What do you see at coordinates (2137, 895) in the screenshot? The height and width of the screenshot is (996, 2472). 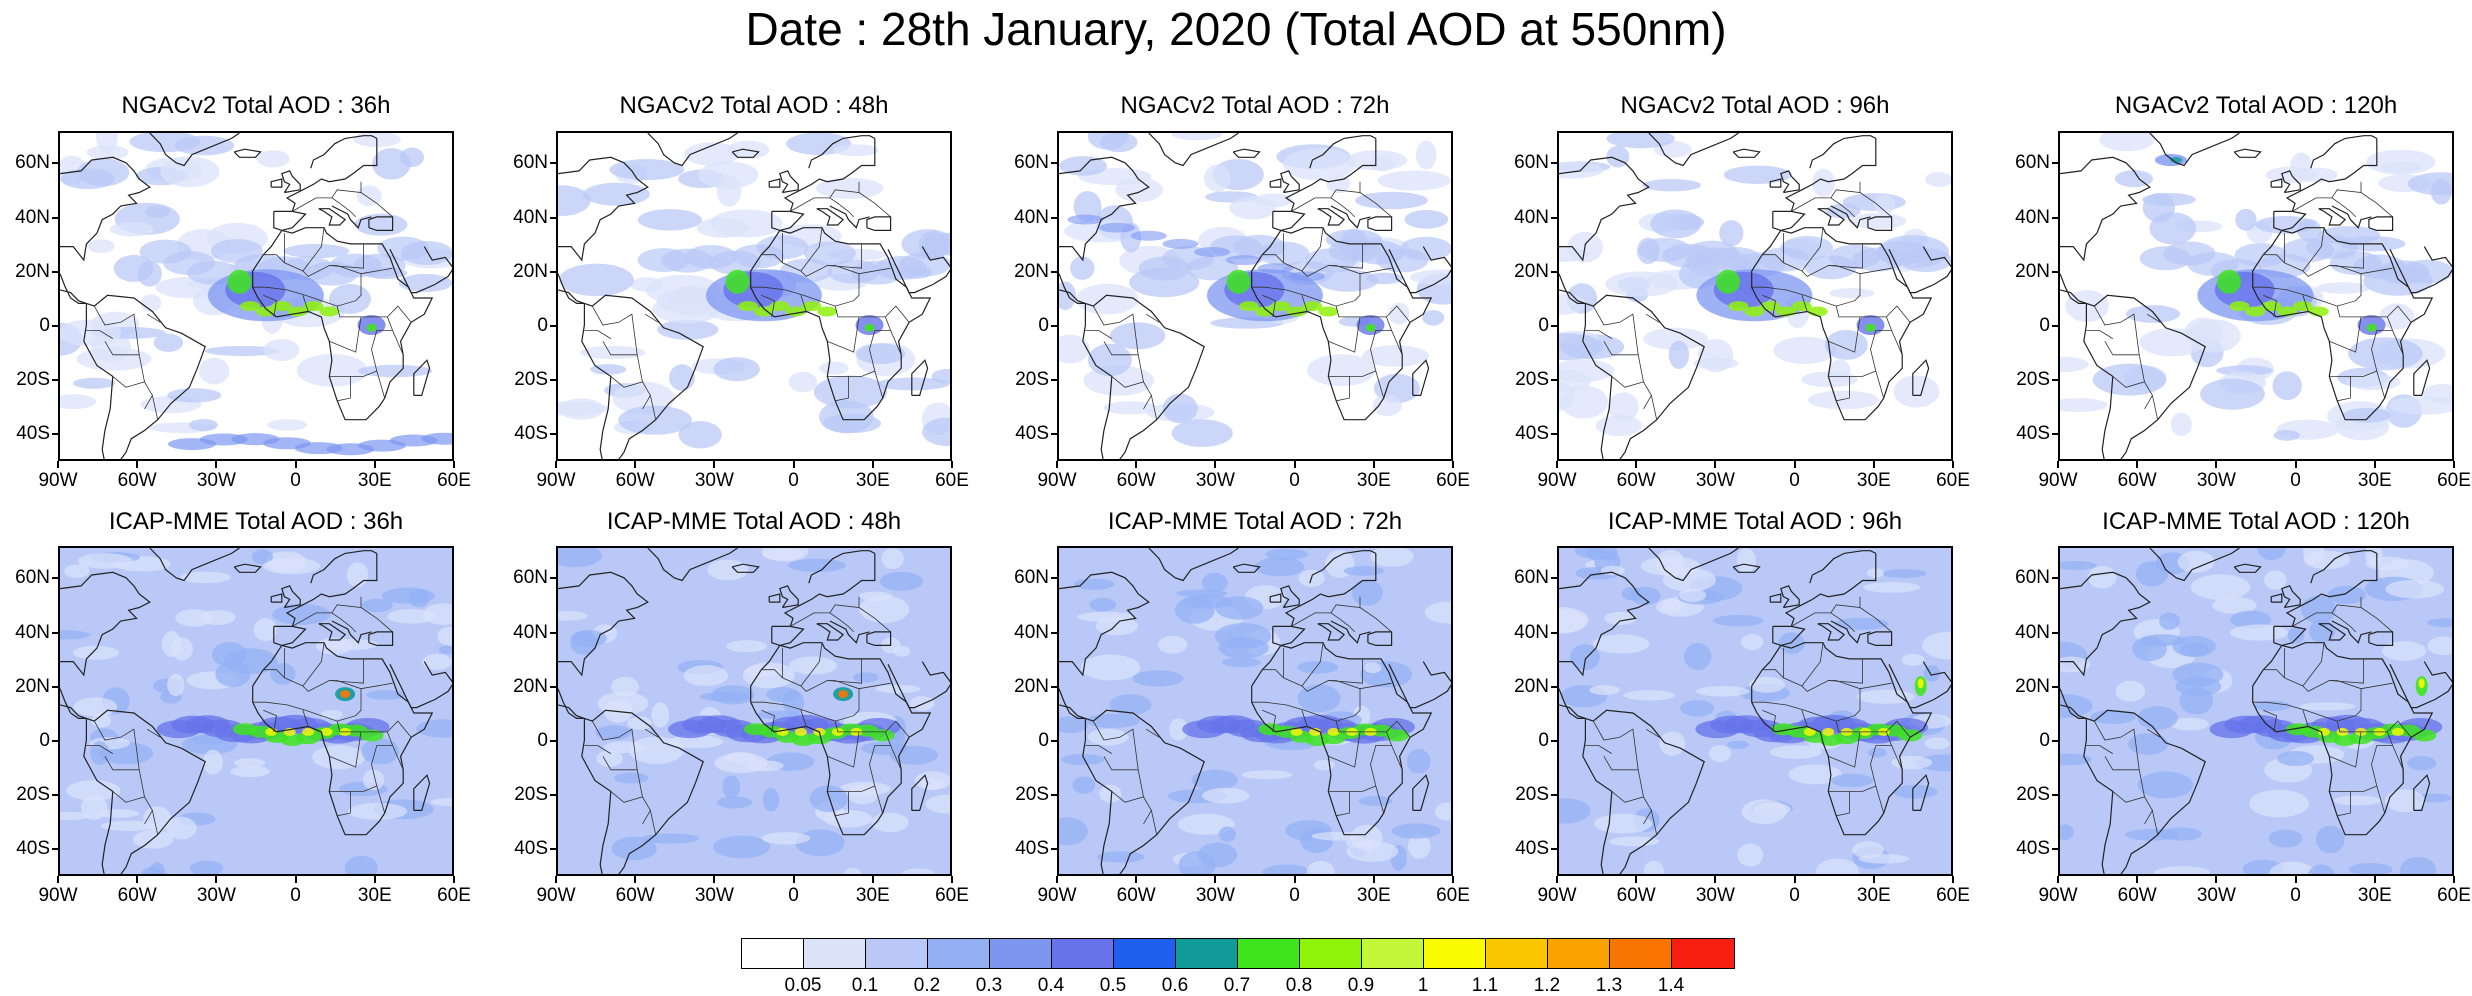 I see `lon-tick-label: 60W` at bounding box center [2137, 895].